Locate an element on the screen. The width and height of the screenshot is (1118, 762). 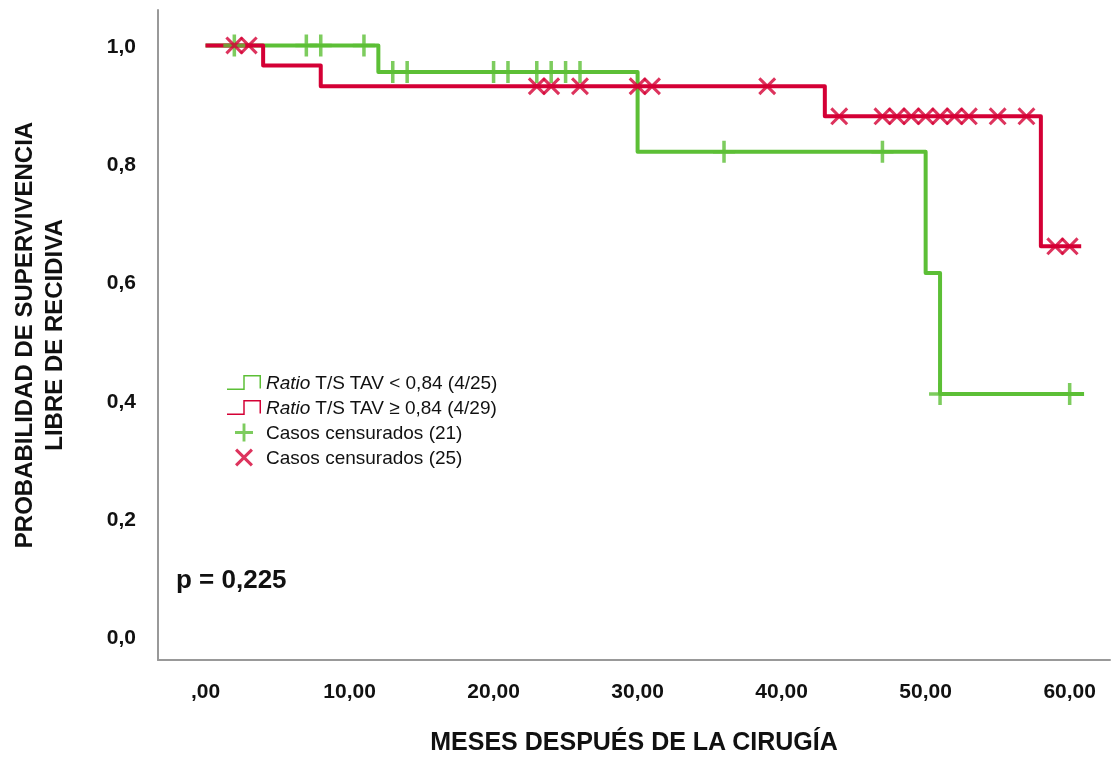
x-tick-label: 50,00 is located at coordinates (925, 690).